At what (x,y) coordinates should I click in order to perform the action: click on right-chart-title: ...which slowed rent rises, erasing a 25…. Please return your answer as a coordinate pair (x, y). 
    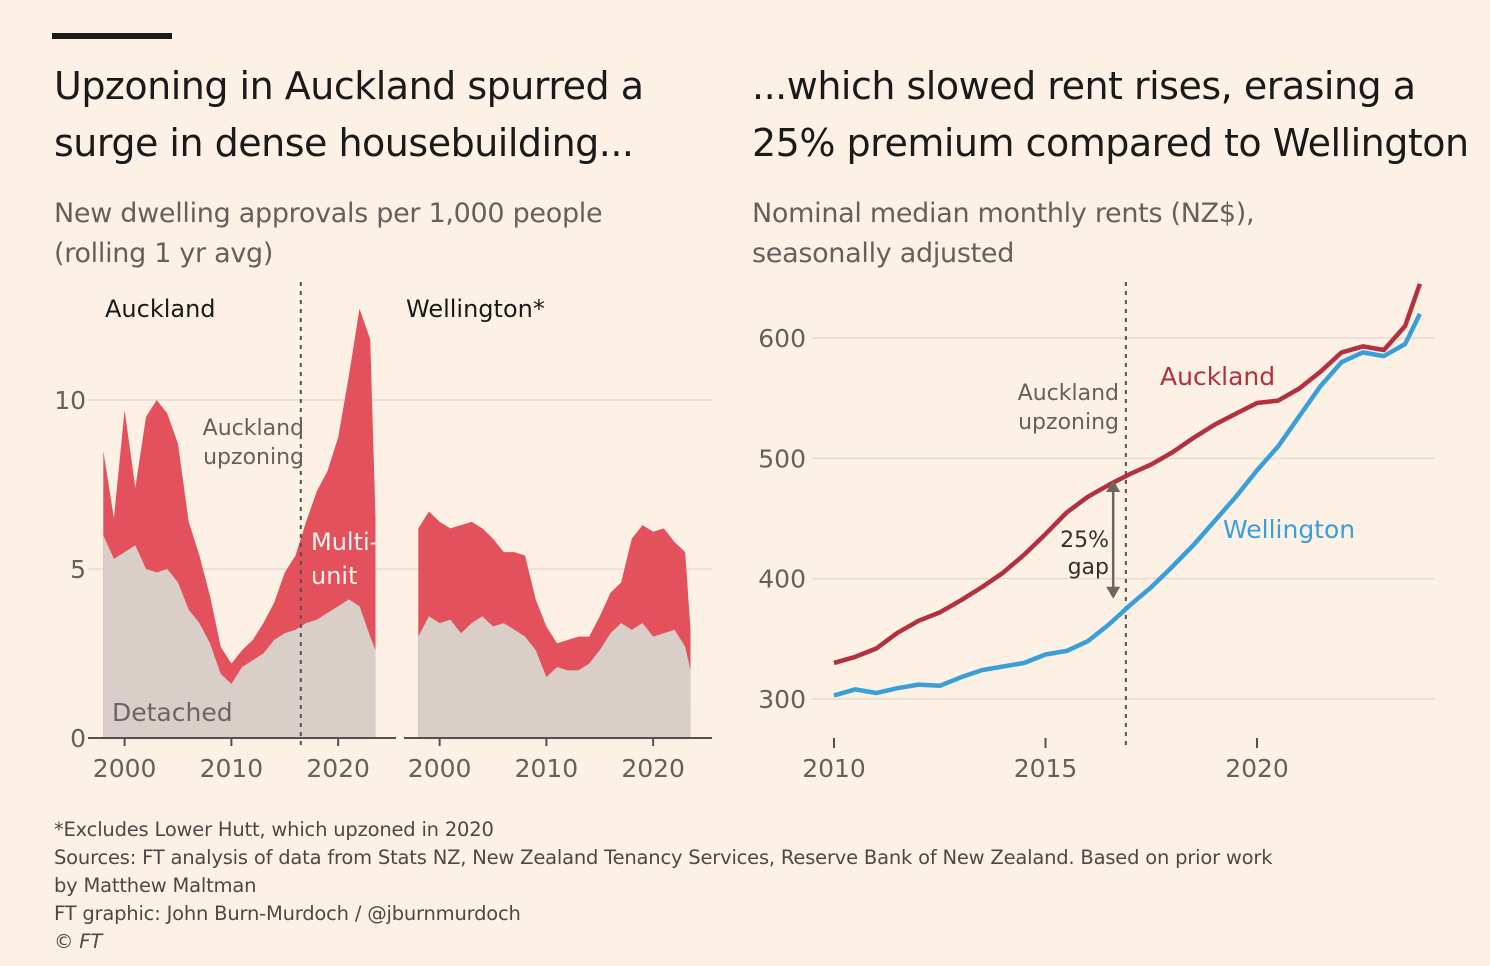
    Looking at the image, I should click on (1110, 114).